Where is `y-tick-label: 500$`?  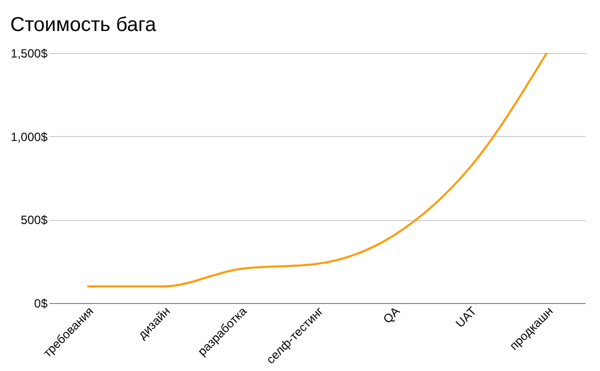 y-tick-label: 500$ is located at coordinates (34, 220).